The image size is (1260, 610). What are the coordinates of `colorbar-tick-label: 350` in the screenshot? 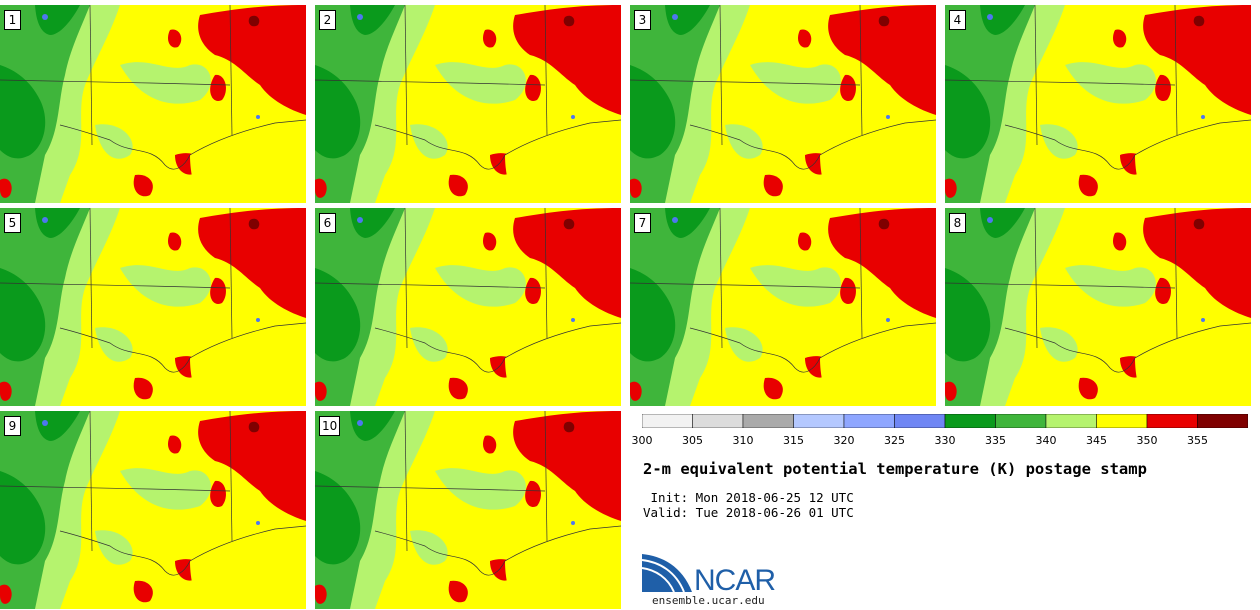 It's located at (1147, 440).